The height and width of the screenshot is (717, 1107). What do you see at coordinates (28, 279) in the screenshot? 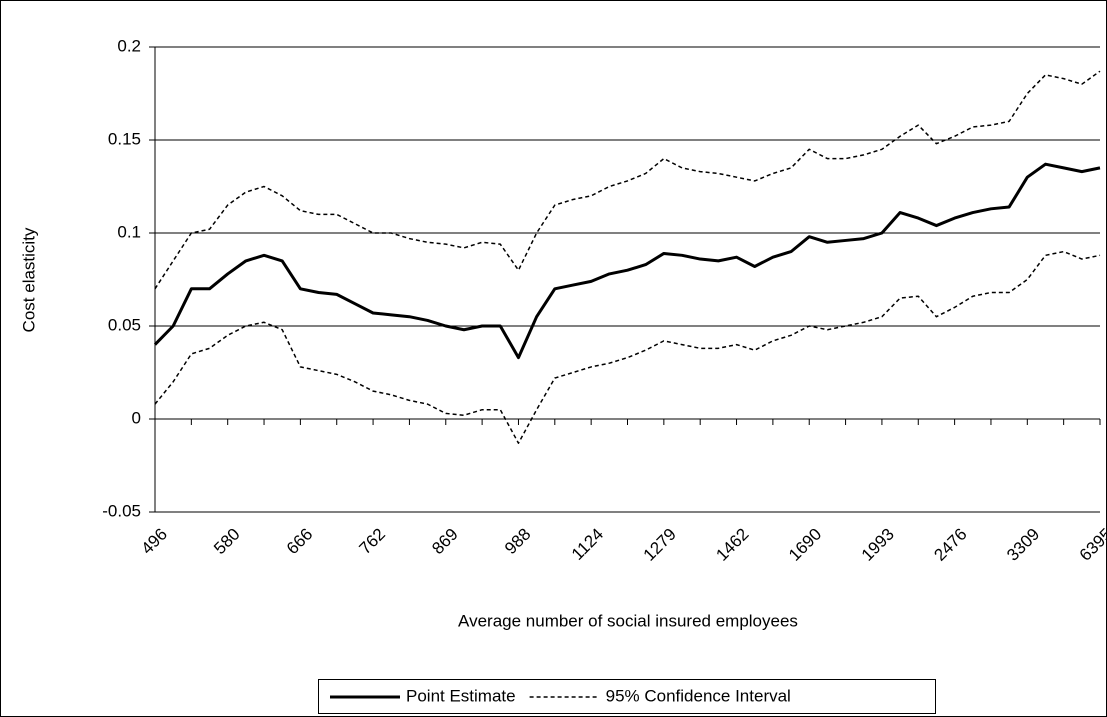
I see `y-axis-title: Cost elasticity` at bounding box center [28, 279].